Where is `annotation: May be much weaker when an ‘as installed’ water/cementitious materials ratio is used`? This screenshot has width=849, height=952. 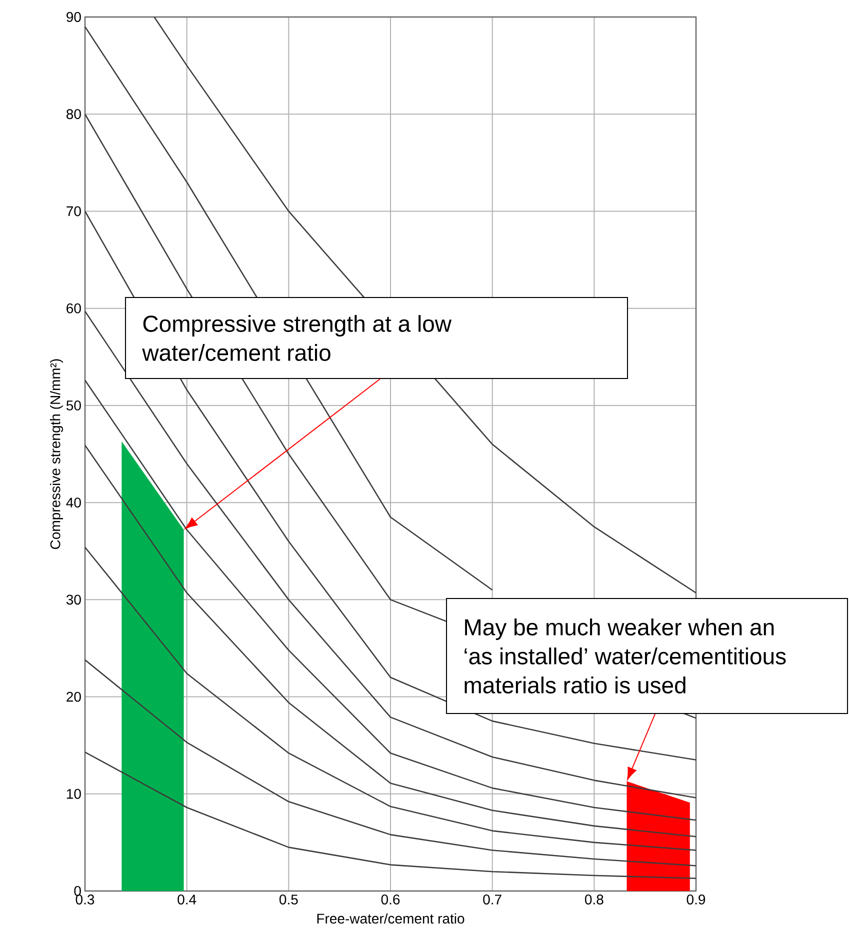 annotation: May be much weaker when an ‘as installed’ water/cementitious materials ratio is used is located at coordinates (625, 656).